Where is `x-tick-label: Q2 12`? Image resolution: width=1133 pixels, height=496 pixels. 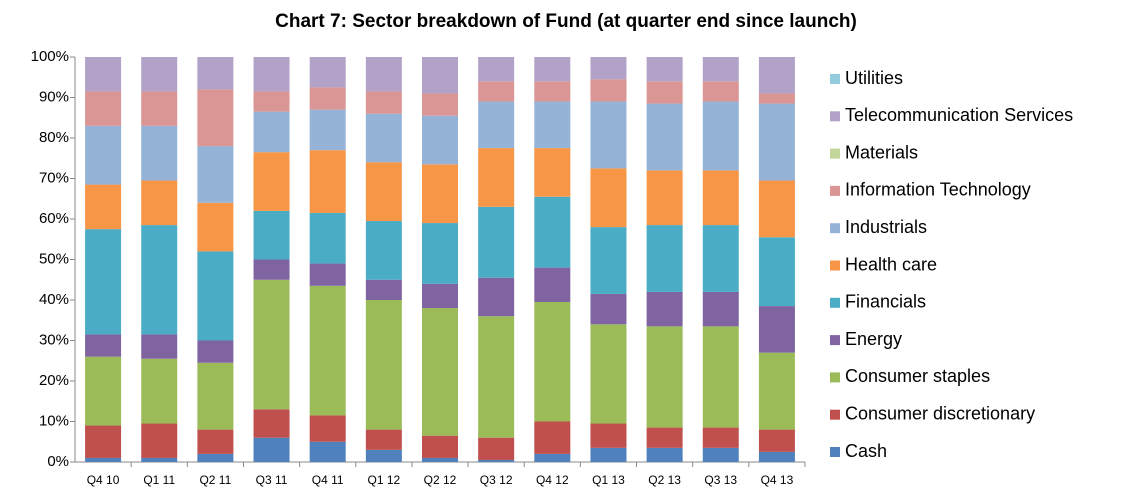
x-tick-label: Q2 12 is located at coordinates (440, 480).